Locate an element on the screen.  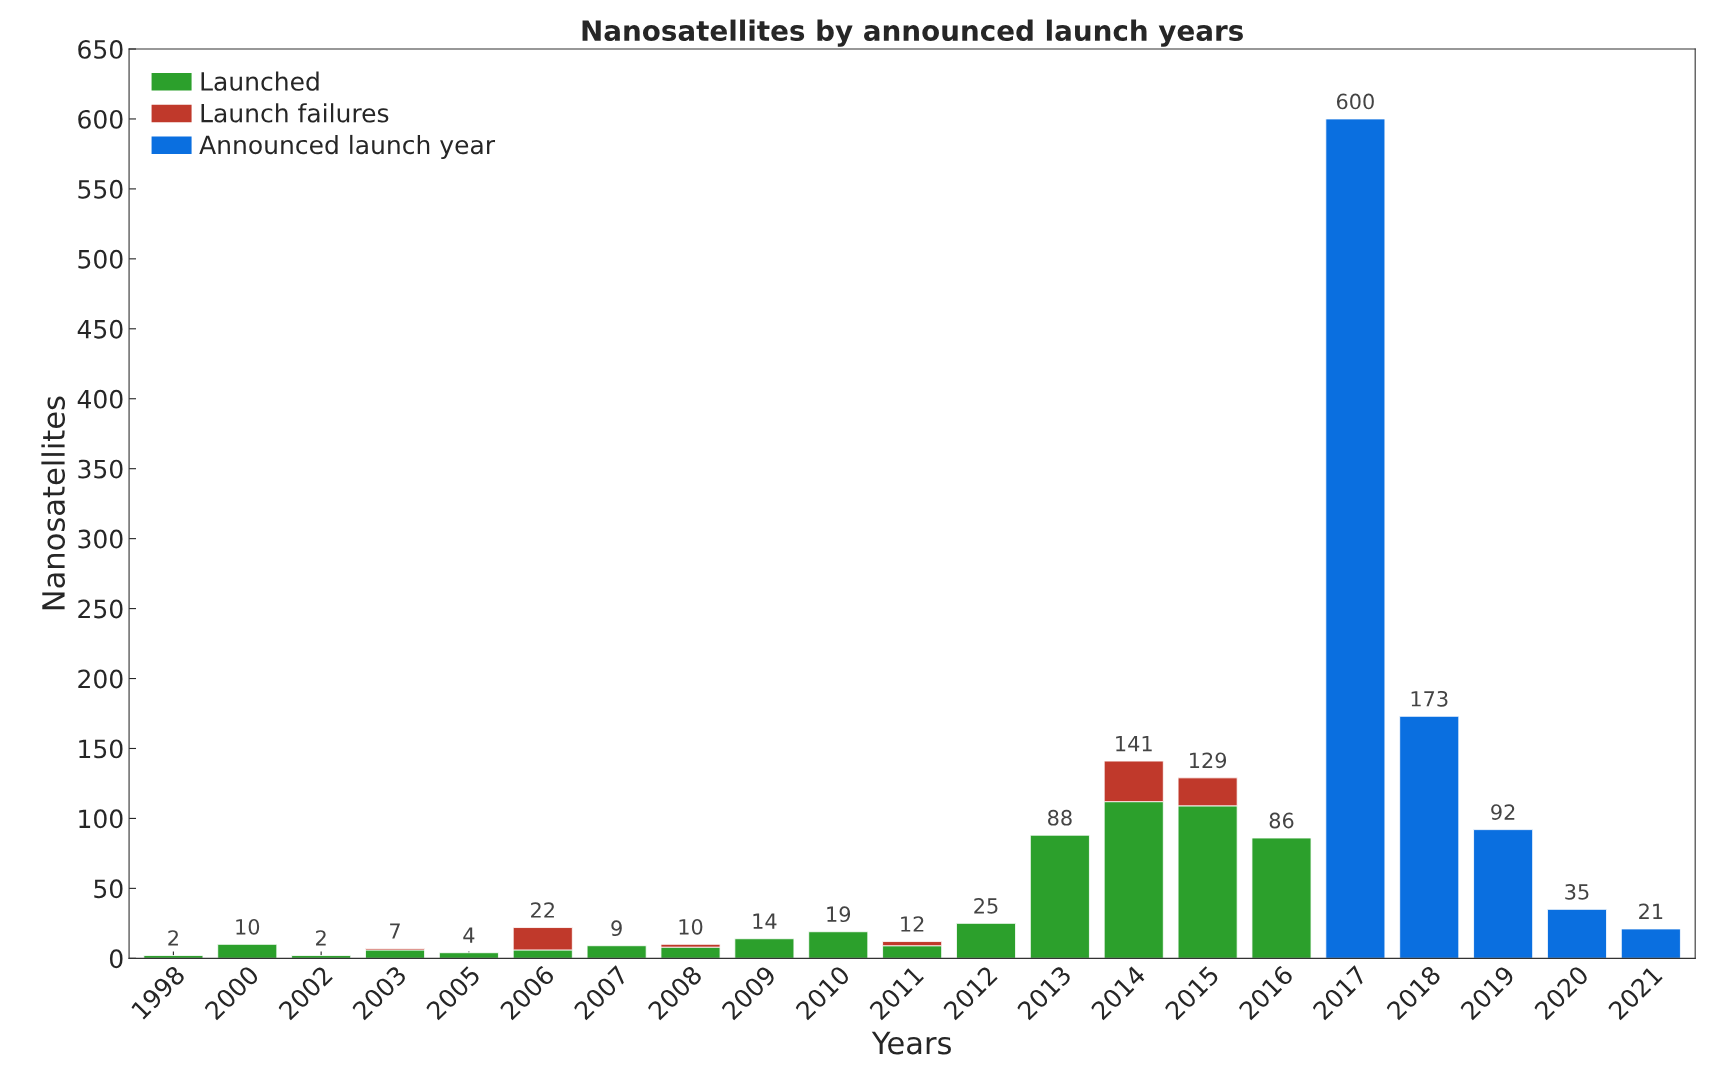
total-label: 88 is located at coordinates (1060, 817).